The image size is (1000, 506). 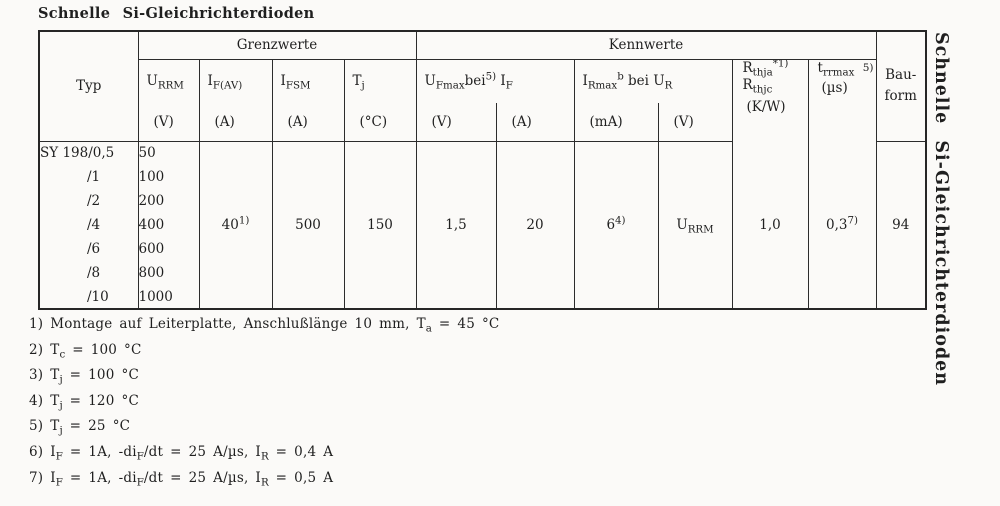 What do you see at coordinates (88, 177) in the screenshot?
I see `cell-typ: /1` at bounding box center [88, 177].